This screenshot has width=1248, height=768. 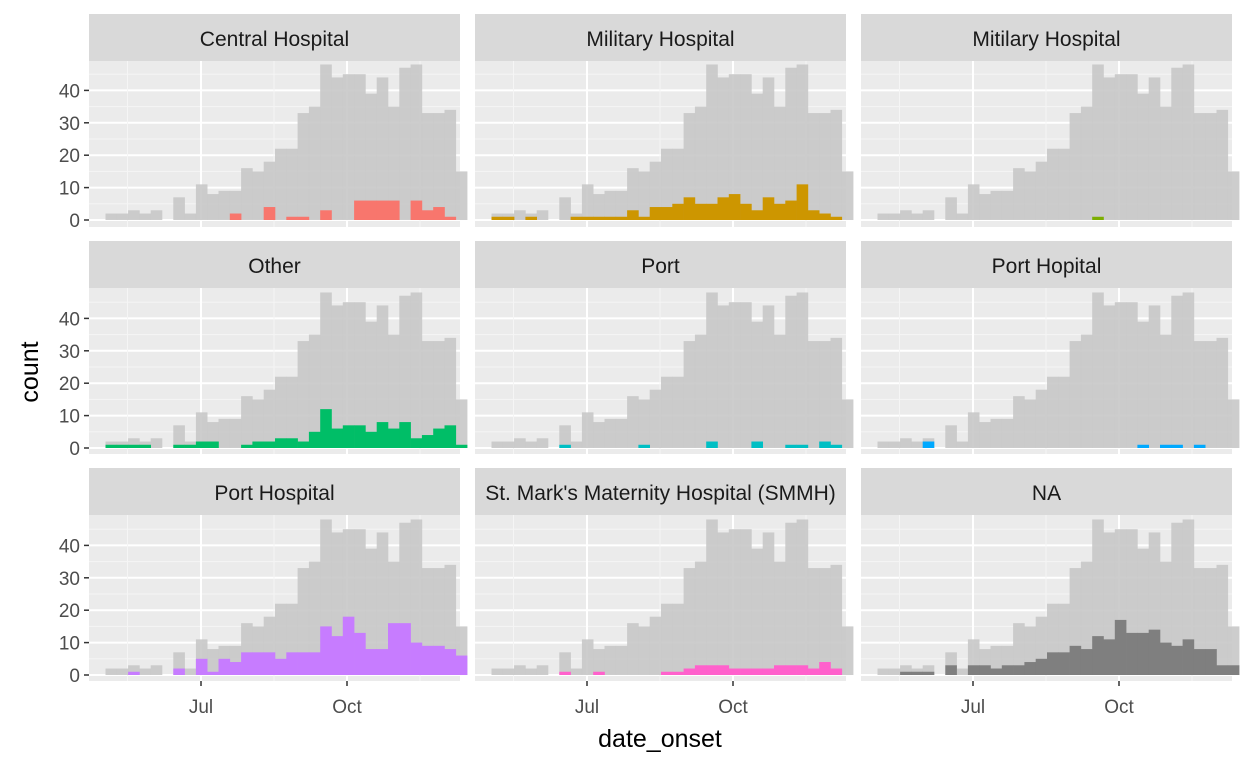 I want to click on facet-strip, so click(x=1046, y=264).